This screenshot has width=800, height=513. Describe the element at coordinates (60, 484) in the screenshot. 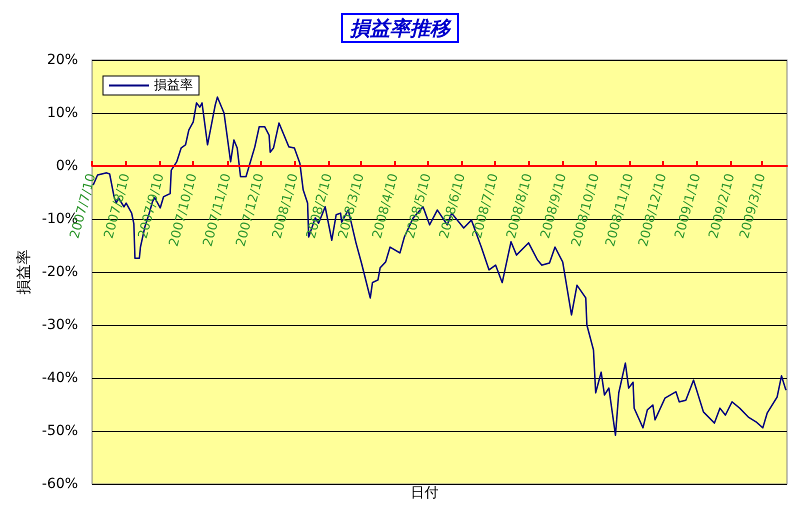

I see `y-tick-label: -60%` at that location.